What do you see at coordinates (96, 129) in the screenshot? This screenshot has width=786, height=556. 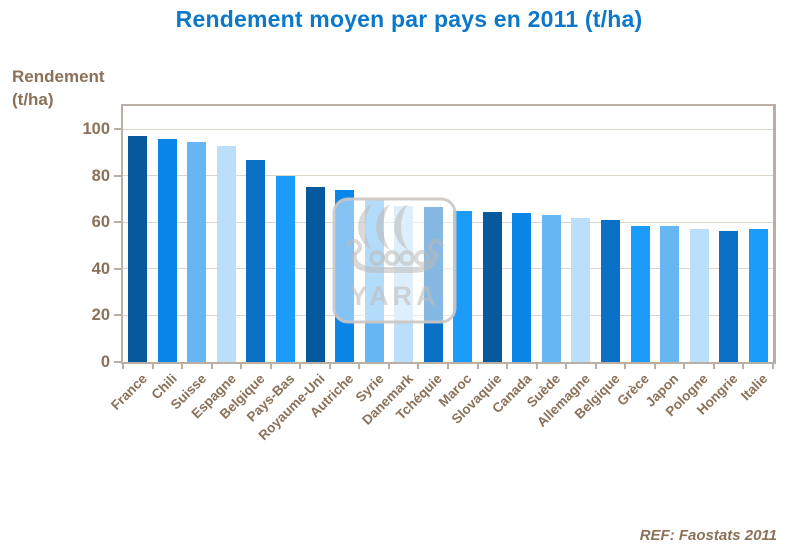 I see `y-tick-label-100: 100` at bounding box center [96, 129].